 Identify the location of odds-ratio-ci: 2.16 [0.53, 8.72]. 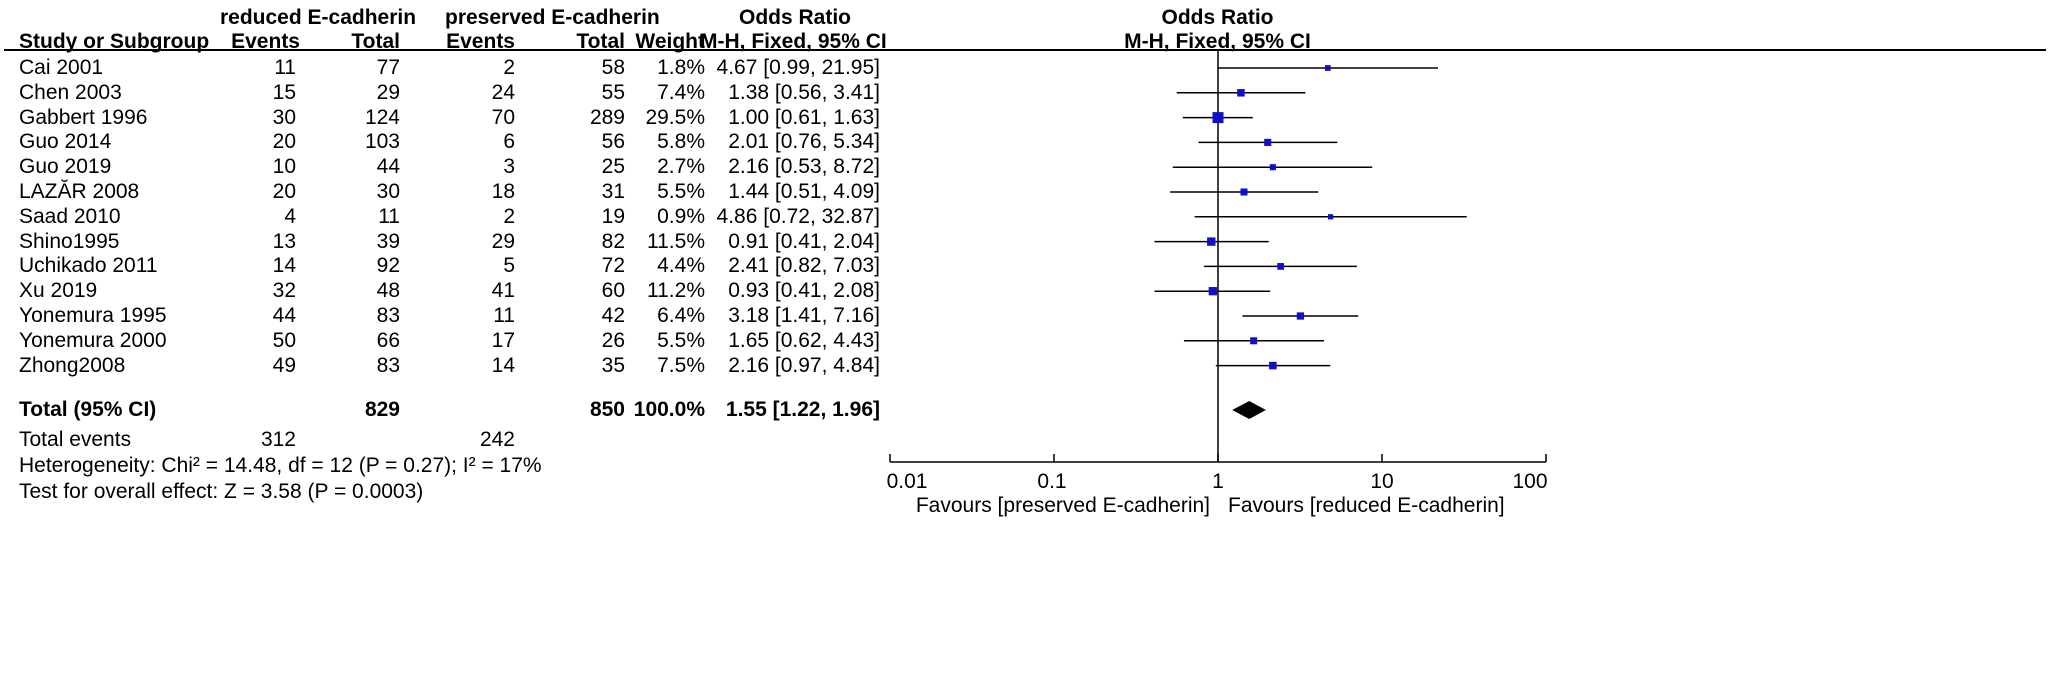
(804, 167).